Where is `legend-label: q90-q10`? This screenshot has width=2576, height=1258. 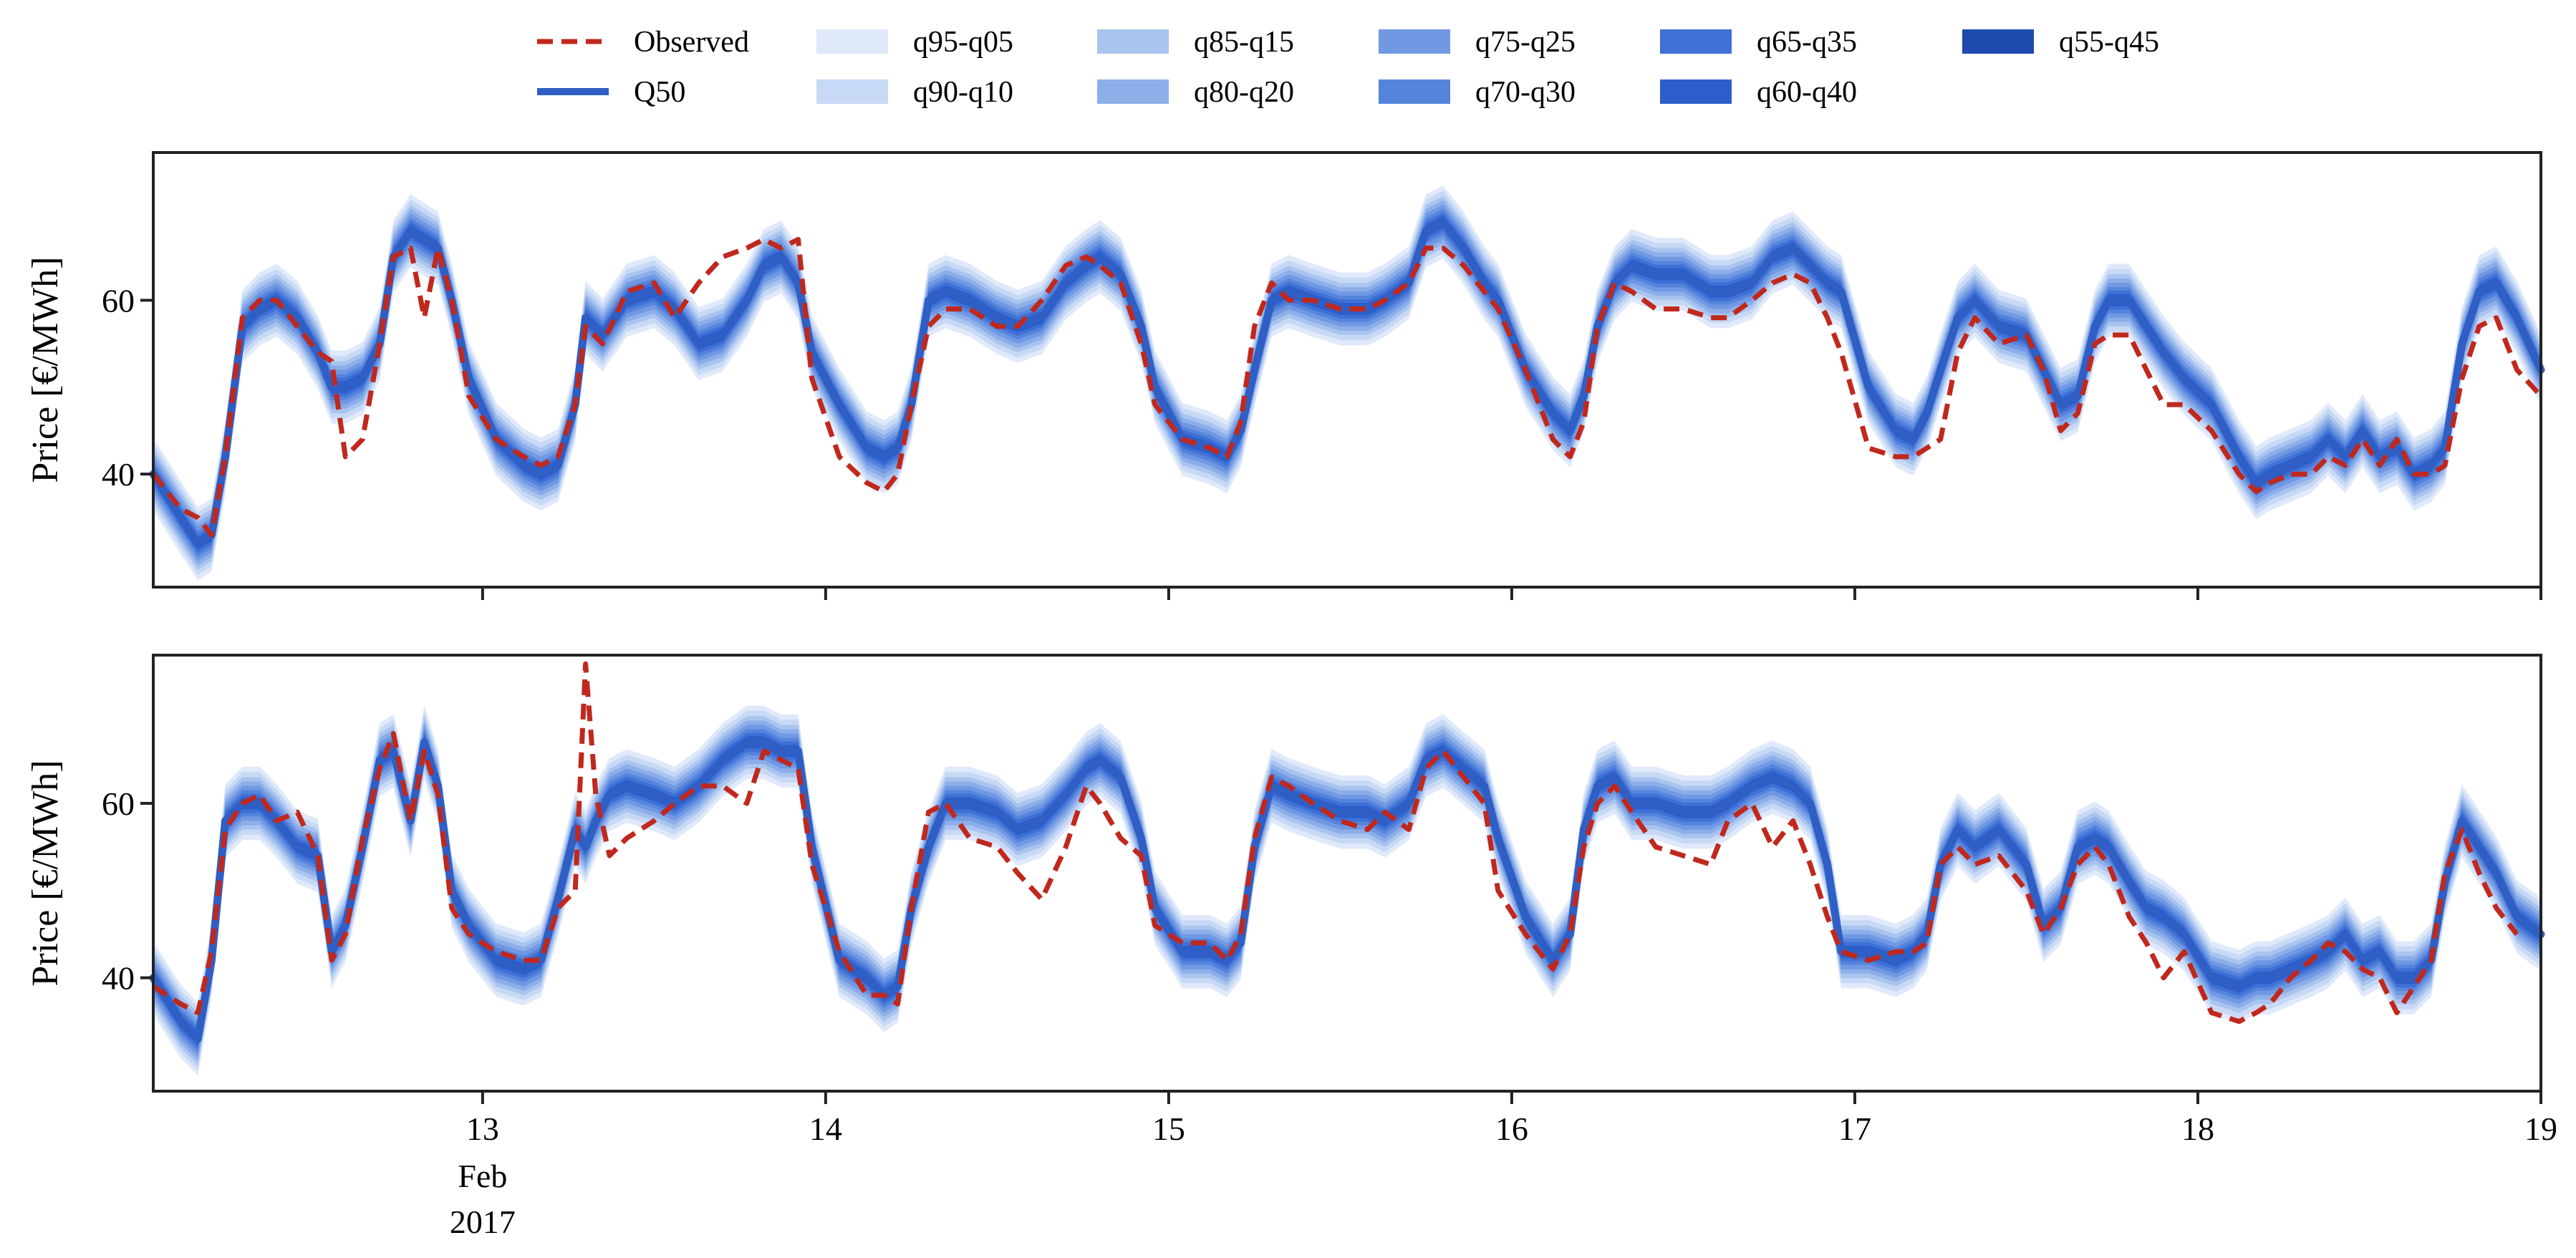 legend-label: q90-q10 is located at coordinates (963, 92).